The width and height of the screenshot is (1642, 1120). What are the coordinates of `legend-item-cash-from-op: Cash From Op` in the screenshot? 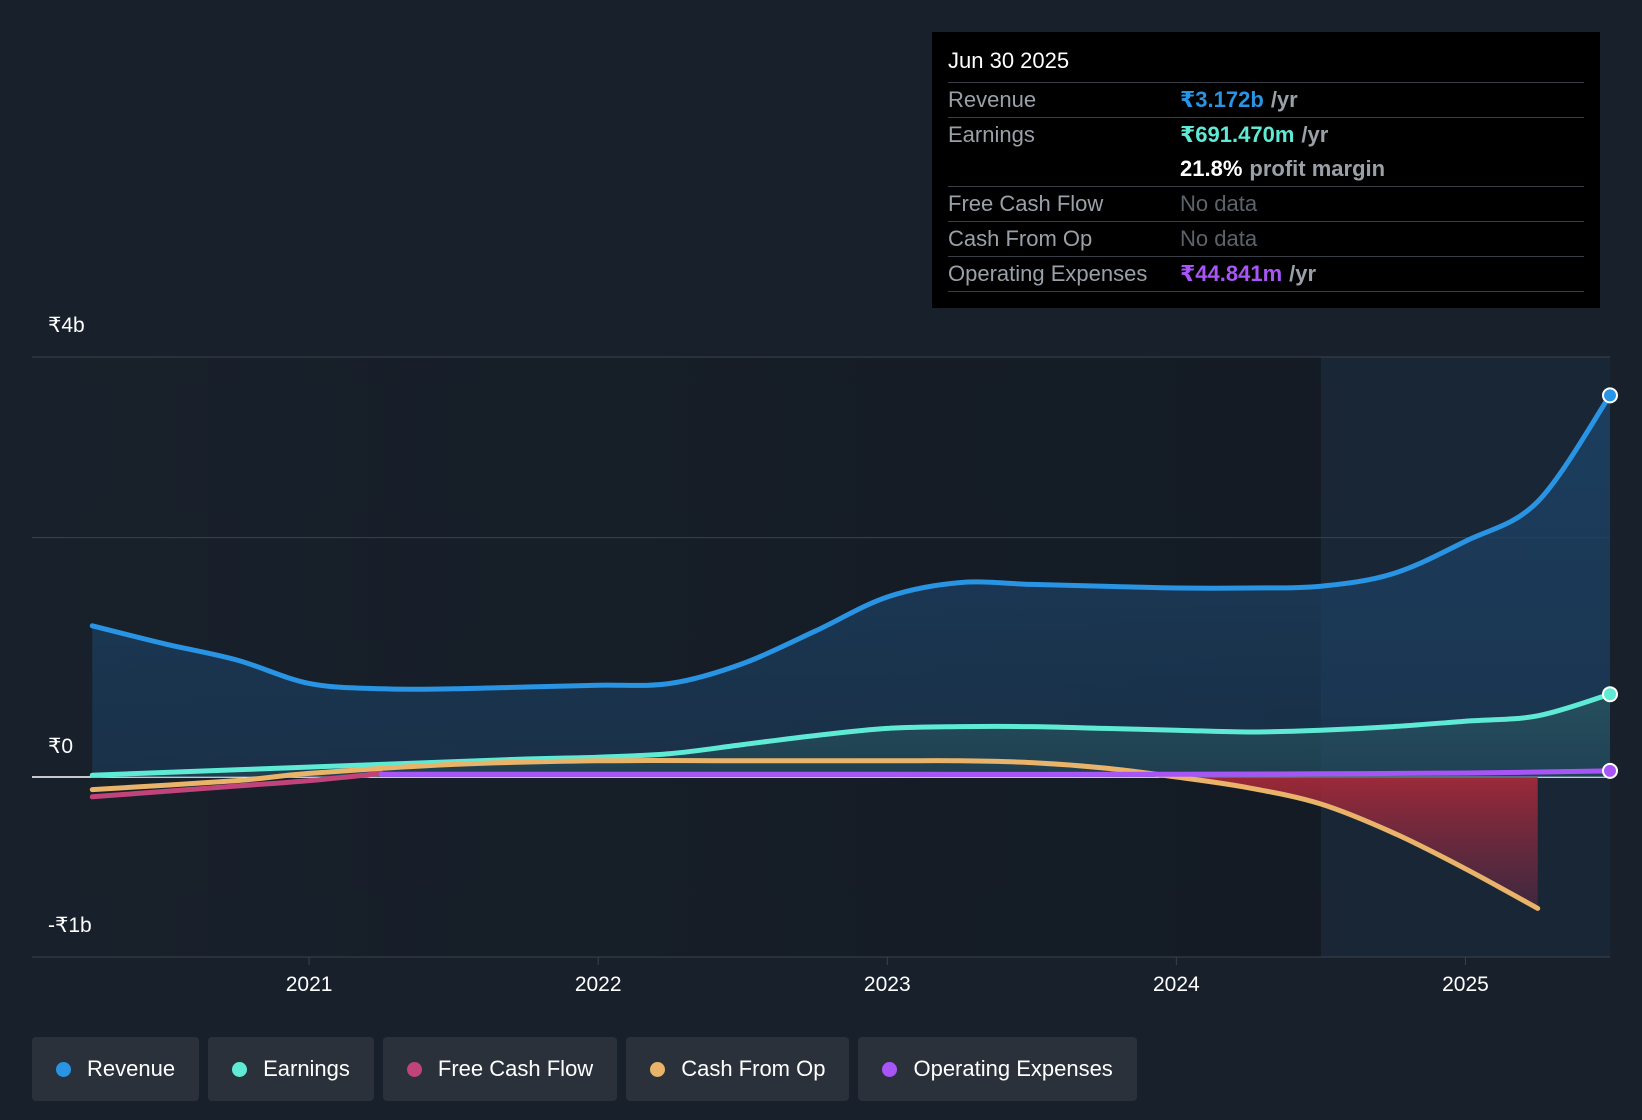 It's located at (738, 1069).